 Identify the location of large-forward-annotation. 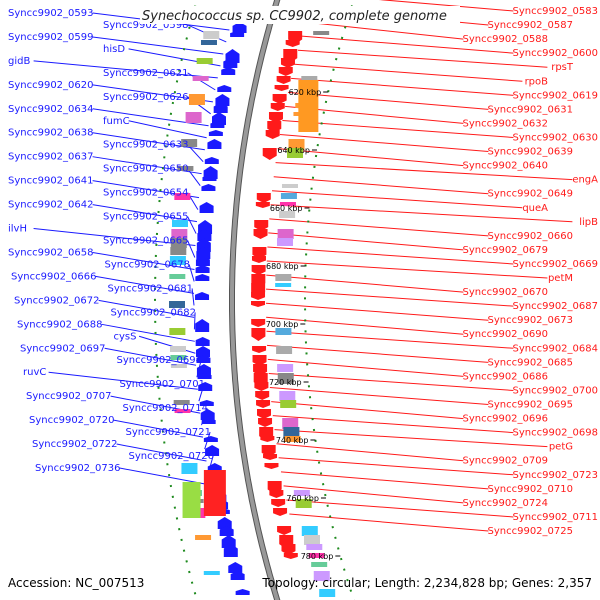
(191, 500).